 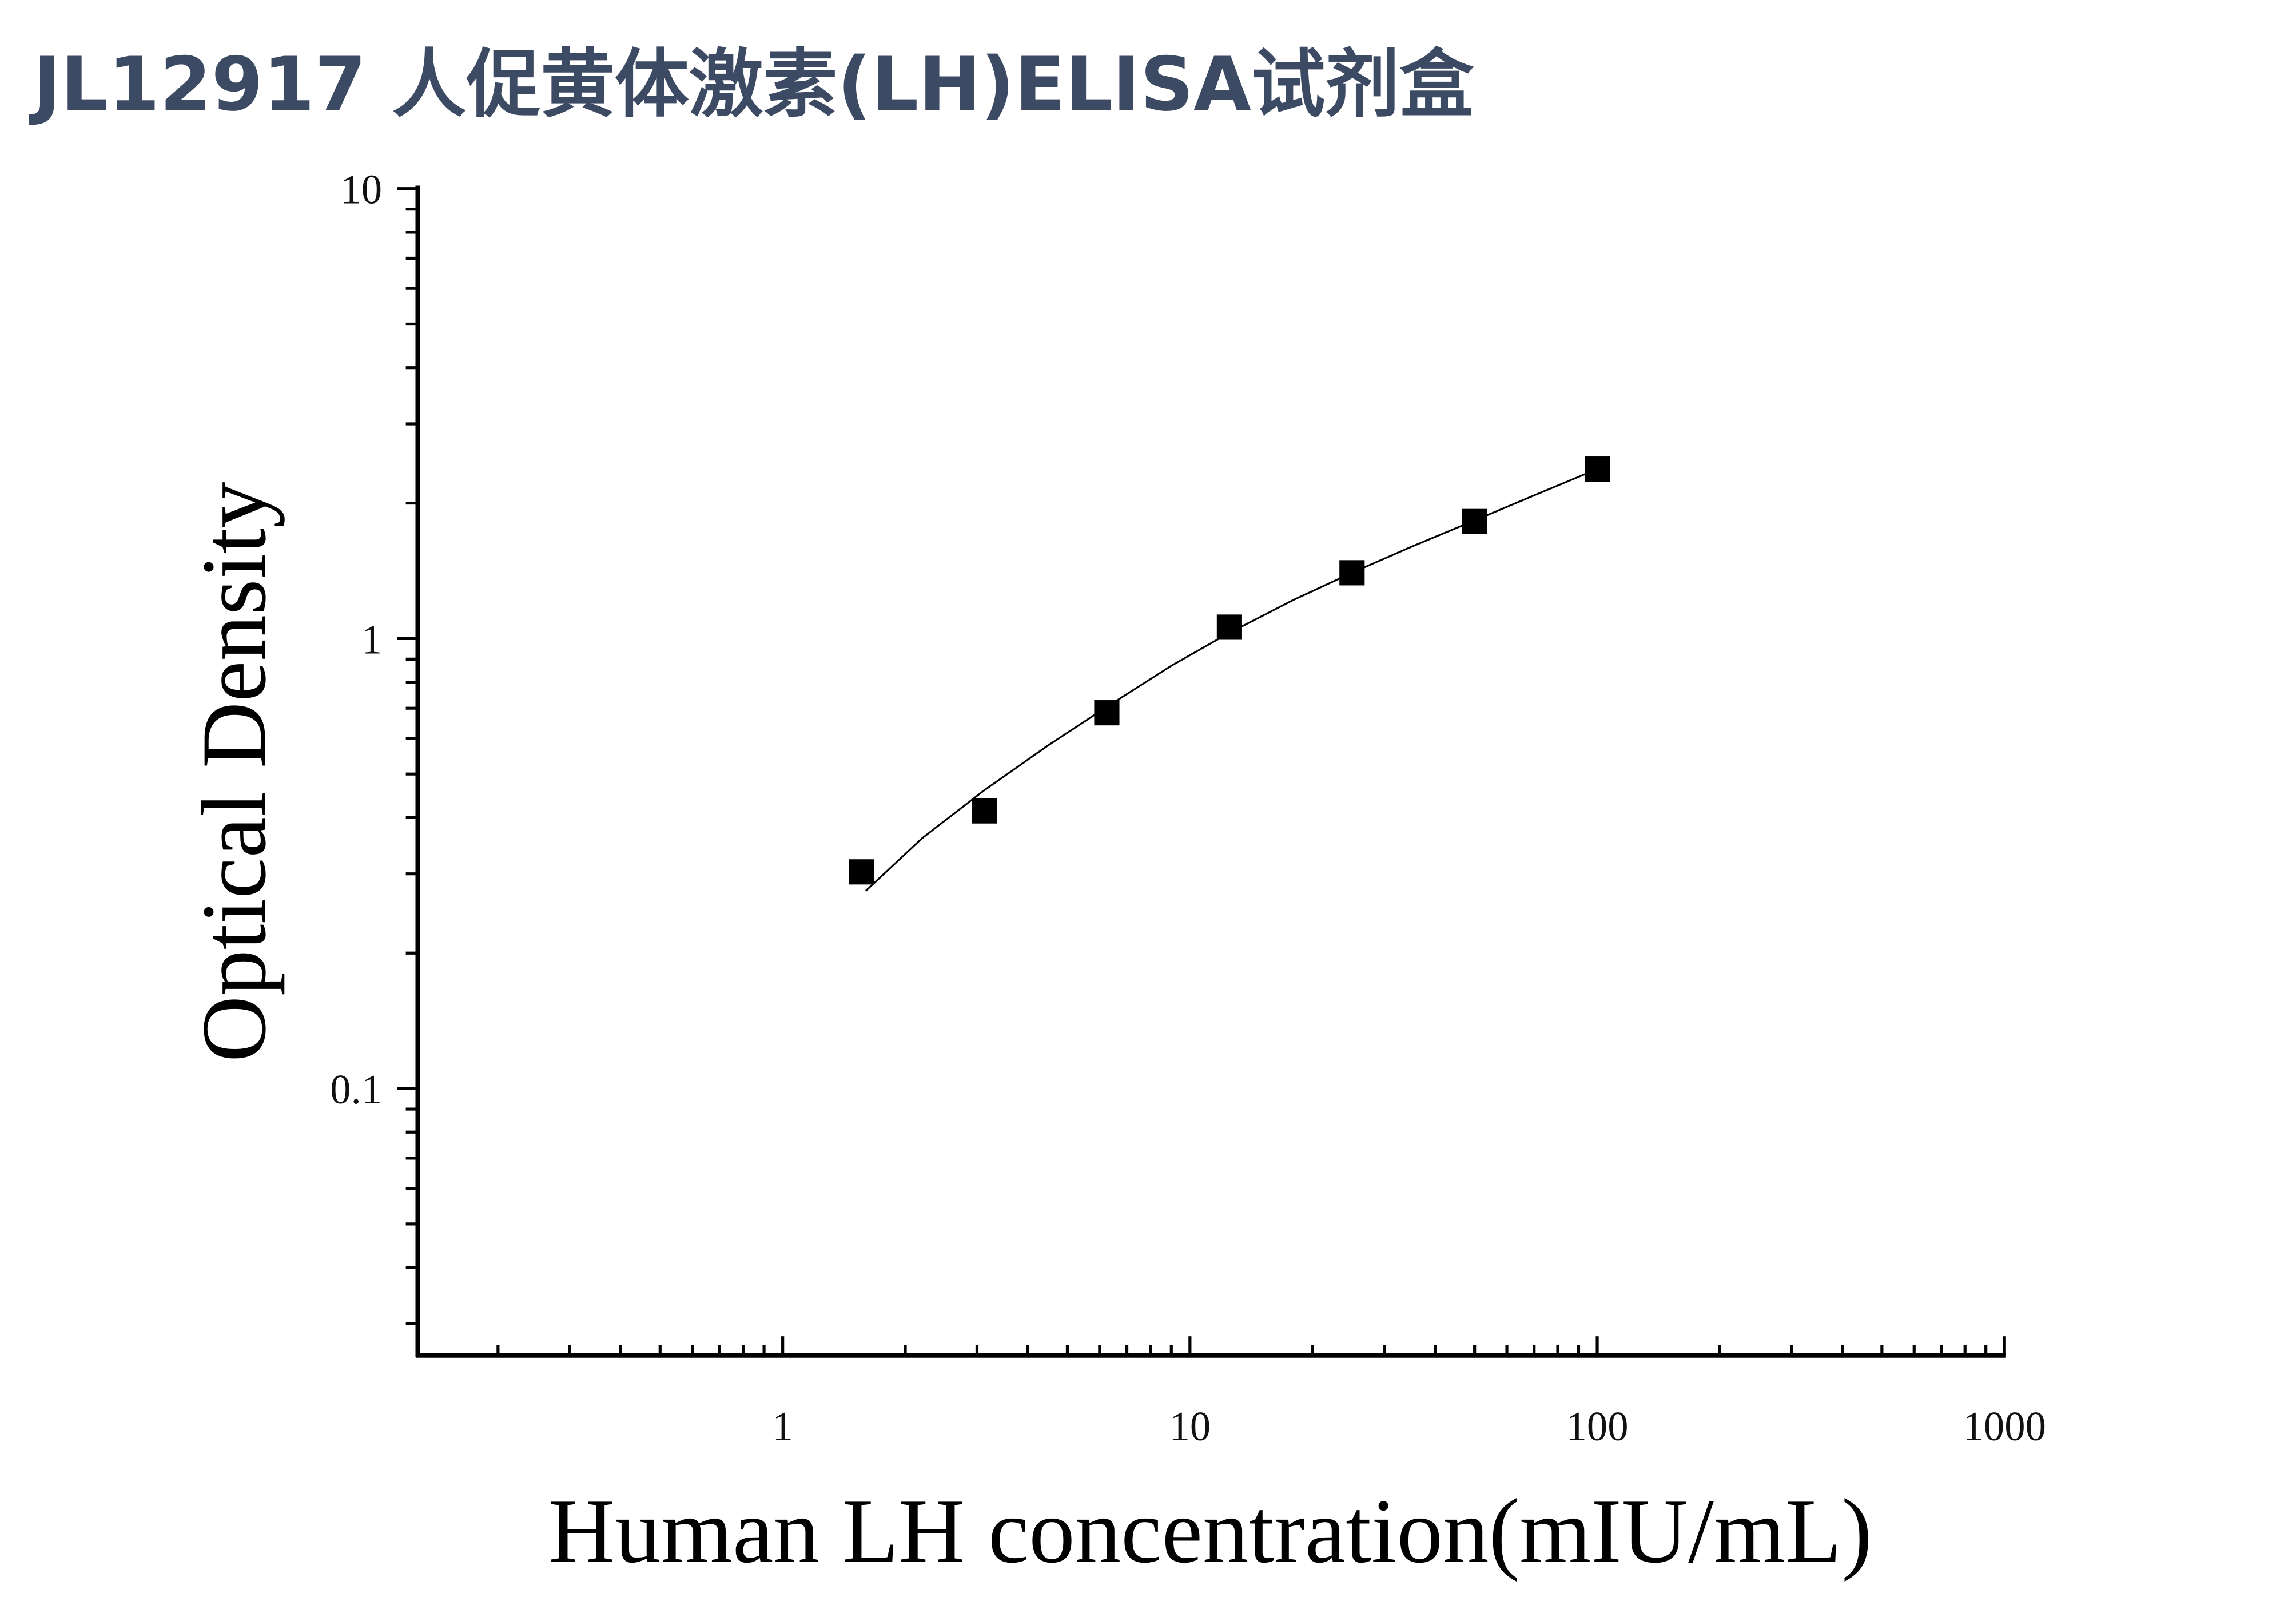 I want to click on y-axis-label: Optical Density, so click(x=234, y=772).